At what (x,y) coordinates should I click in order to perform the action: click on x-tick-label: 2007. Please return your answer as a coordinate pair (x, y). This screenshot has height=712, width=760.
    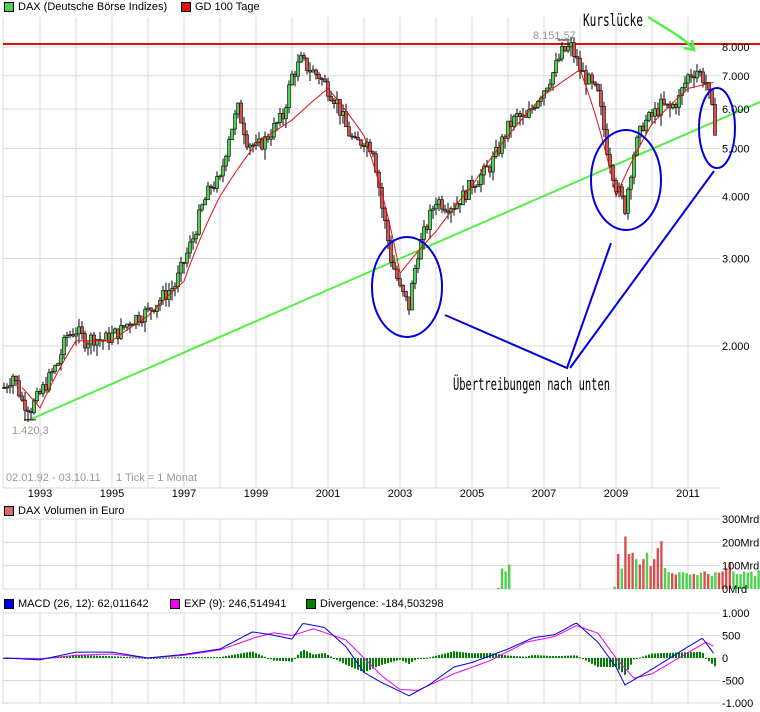
    Looking at the image, I should click on (544, 494).